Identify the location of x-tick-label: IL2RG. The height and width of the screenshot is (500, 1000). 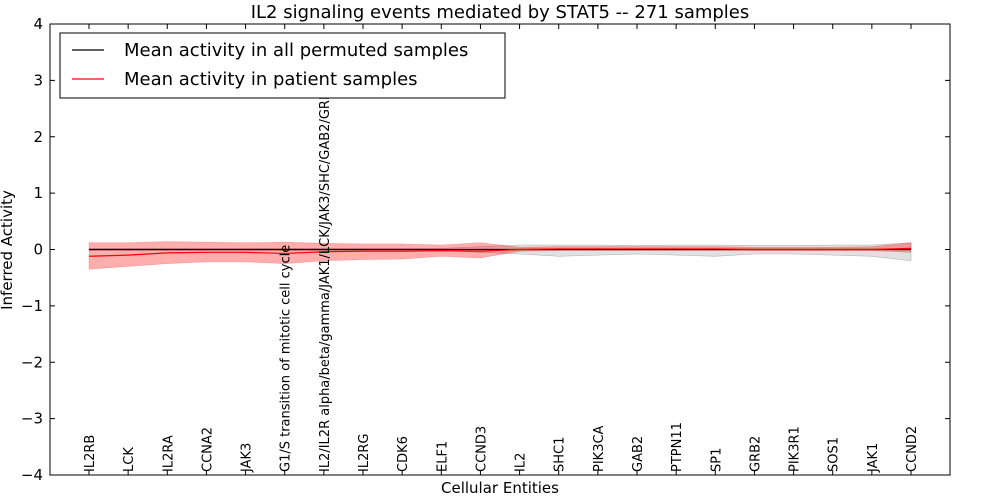
(364, 453).